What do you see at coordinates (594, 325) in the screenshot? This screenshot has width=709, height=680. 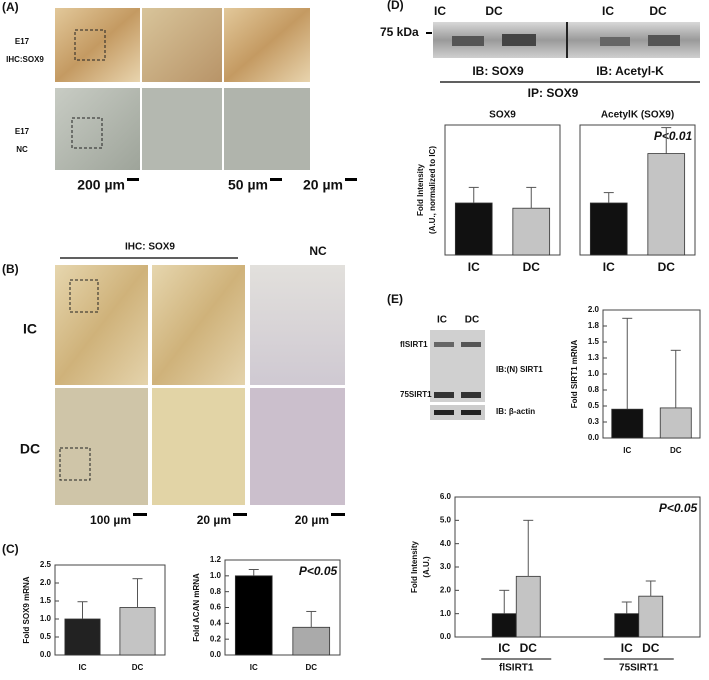 I see `y-tick-label: 1.8` at bounding box center [594, 325].